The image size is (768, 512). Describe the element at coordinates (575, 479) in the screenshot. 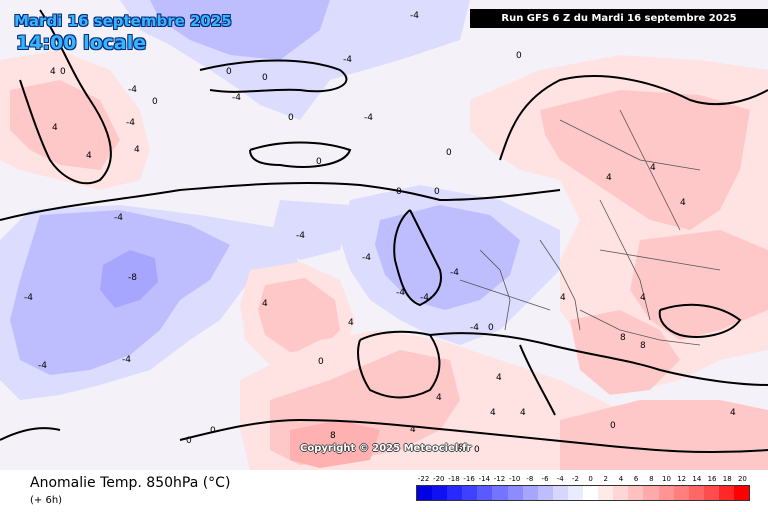

I see `color-scale-tick-label: -2` at that location.